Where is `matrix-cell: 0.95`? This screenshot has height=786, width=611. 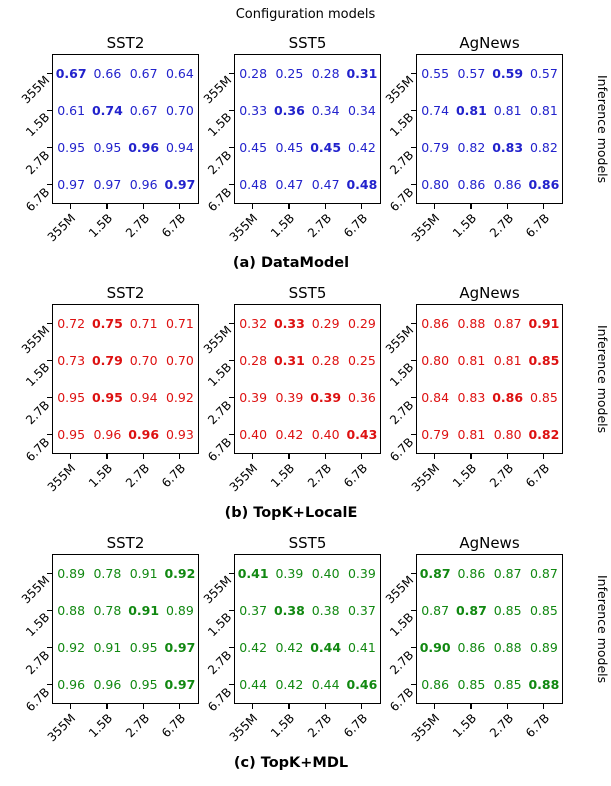
matrix-cell: 0.95 is located at coordinates (143, 684).